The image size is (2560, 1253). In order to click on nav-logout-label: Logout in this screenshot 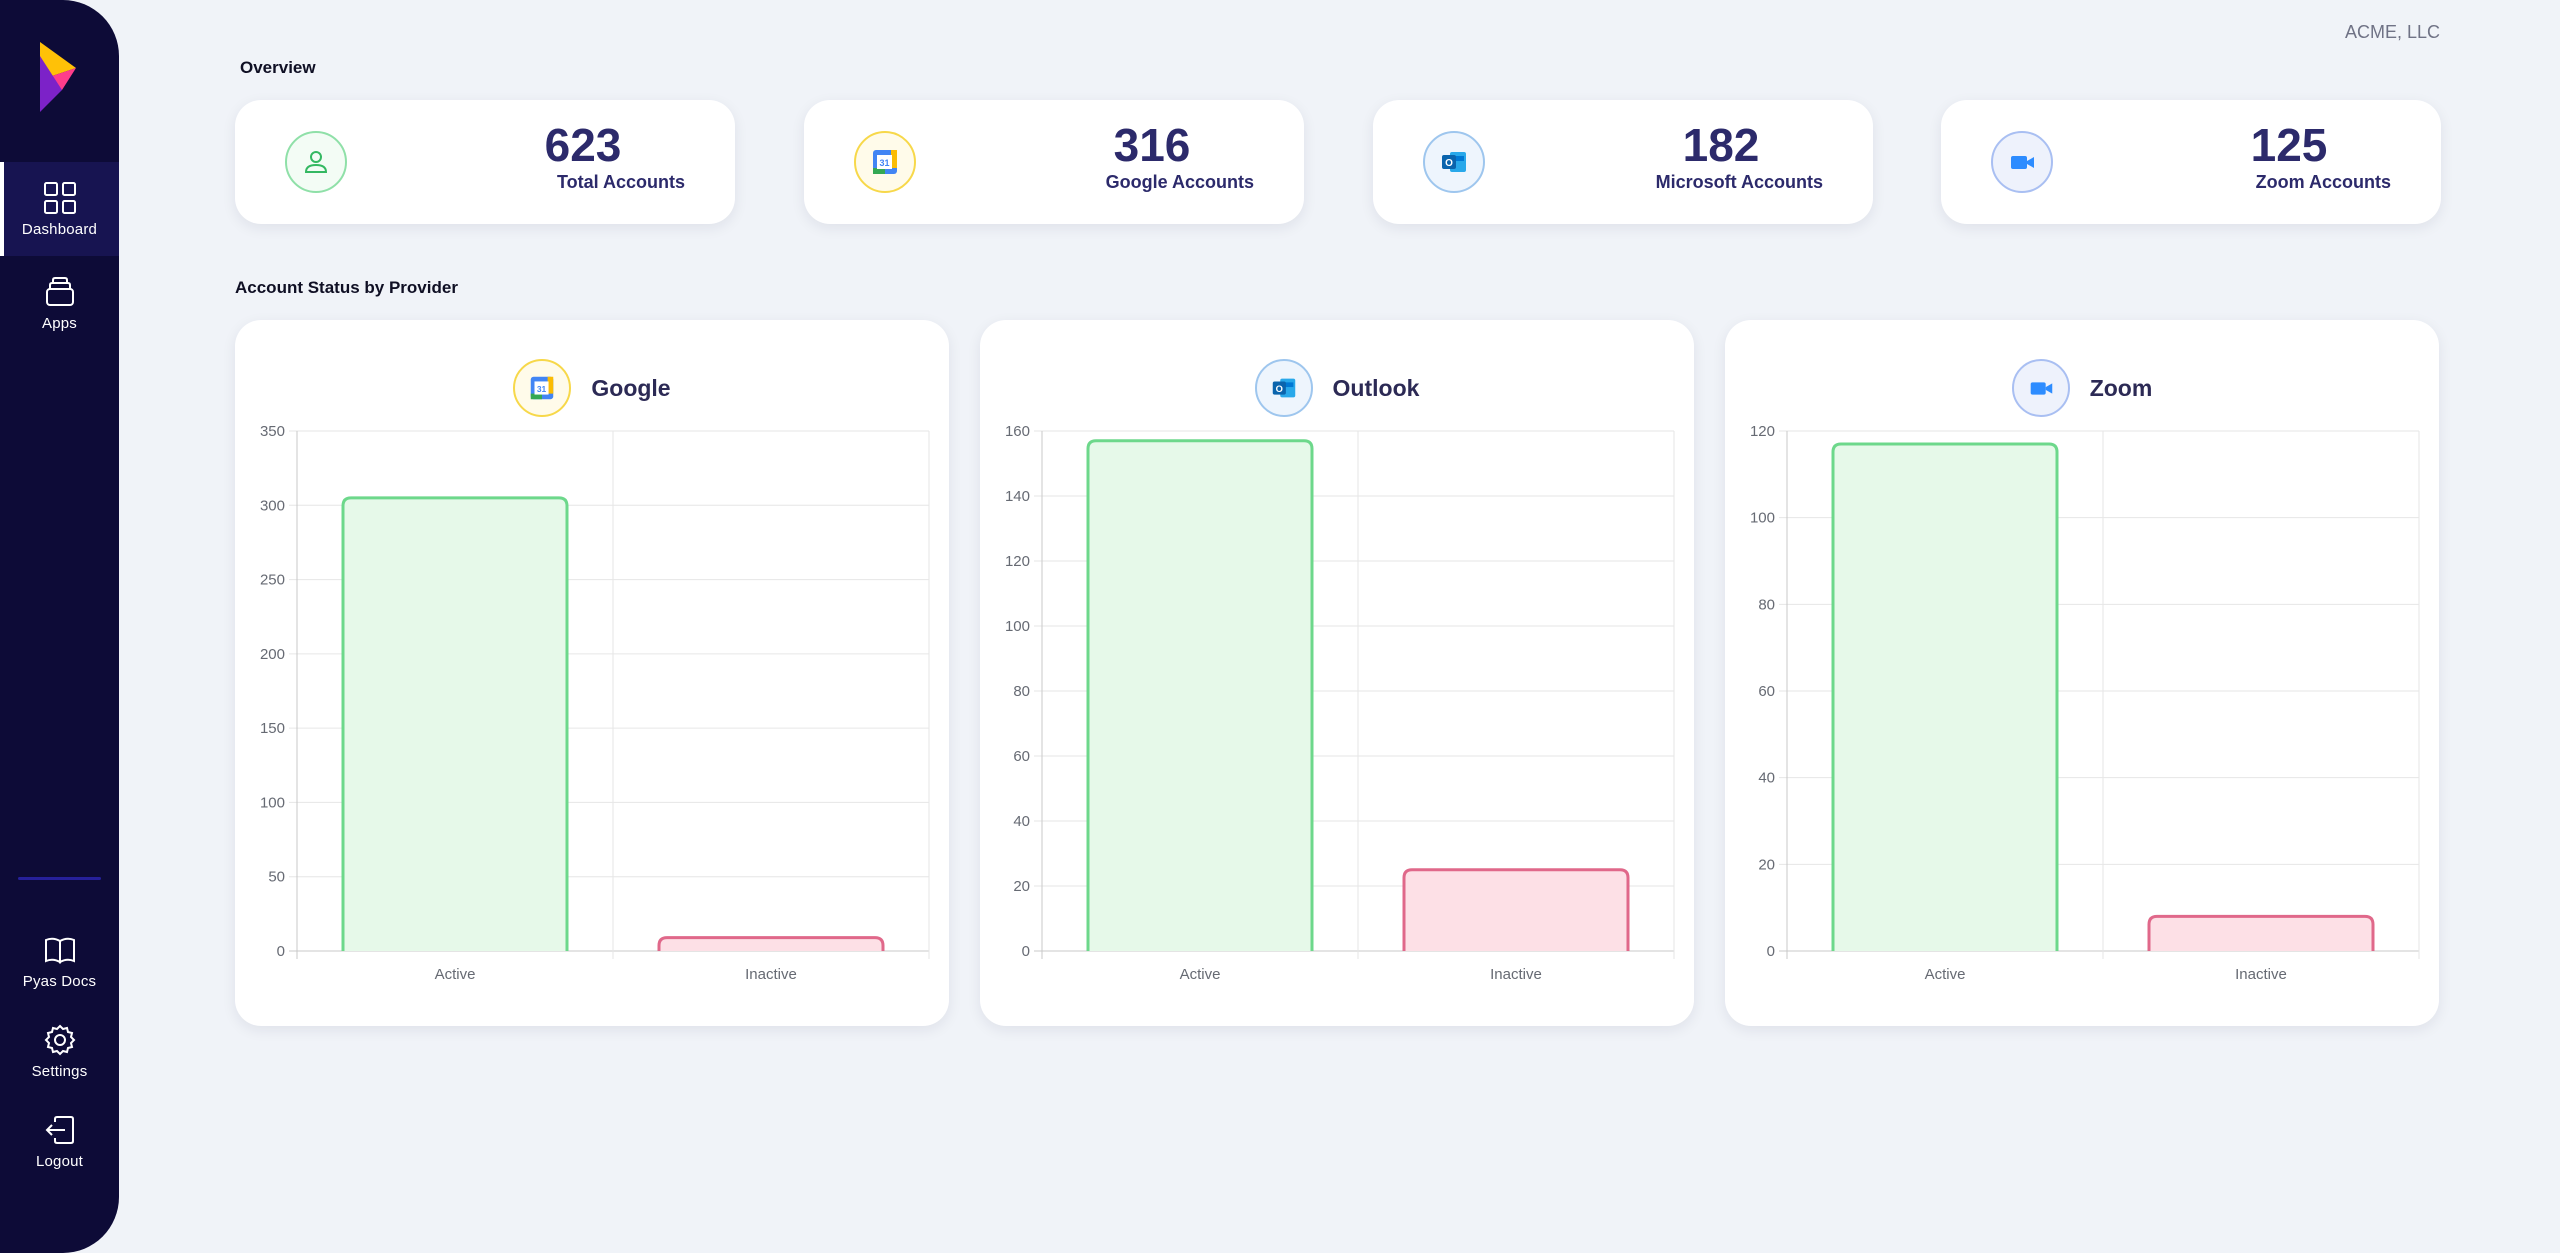, I will do `click(59, 1161)`.